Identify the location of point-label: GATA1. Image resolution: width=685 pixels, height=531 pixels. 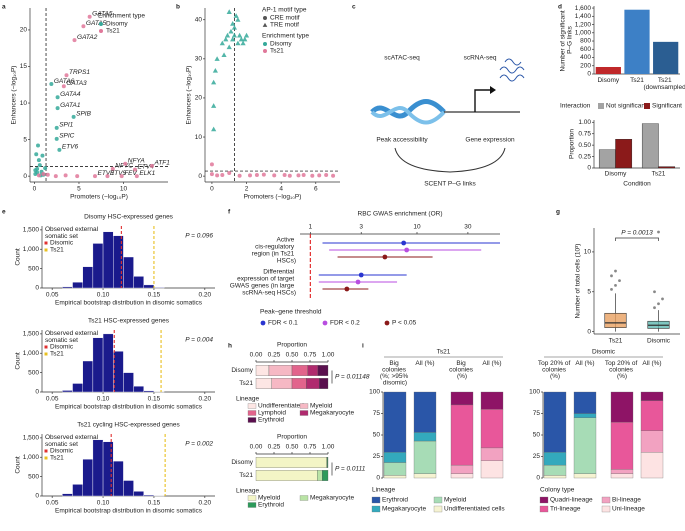
(70, 105).